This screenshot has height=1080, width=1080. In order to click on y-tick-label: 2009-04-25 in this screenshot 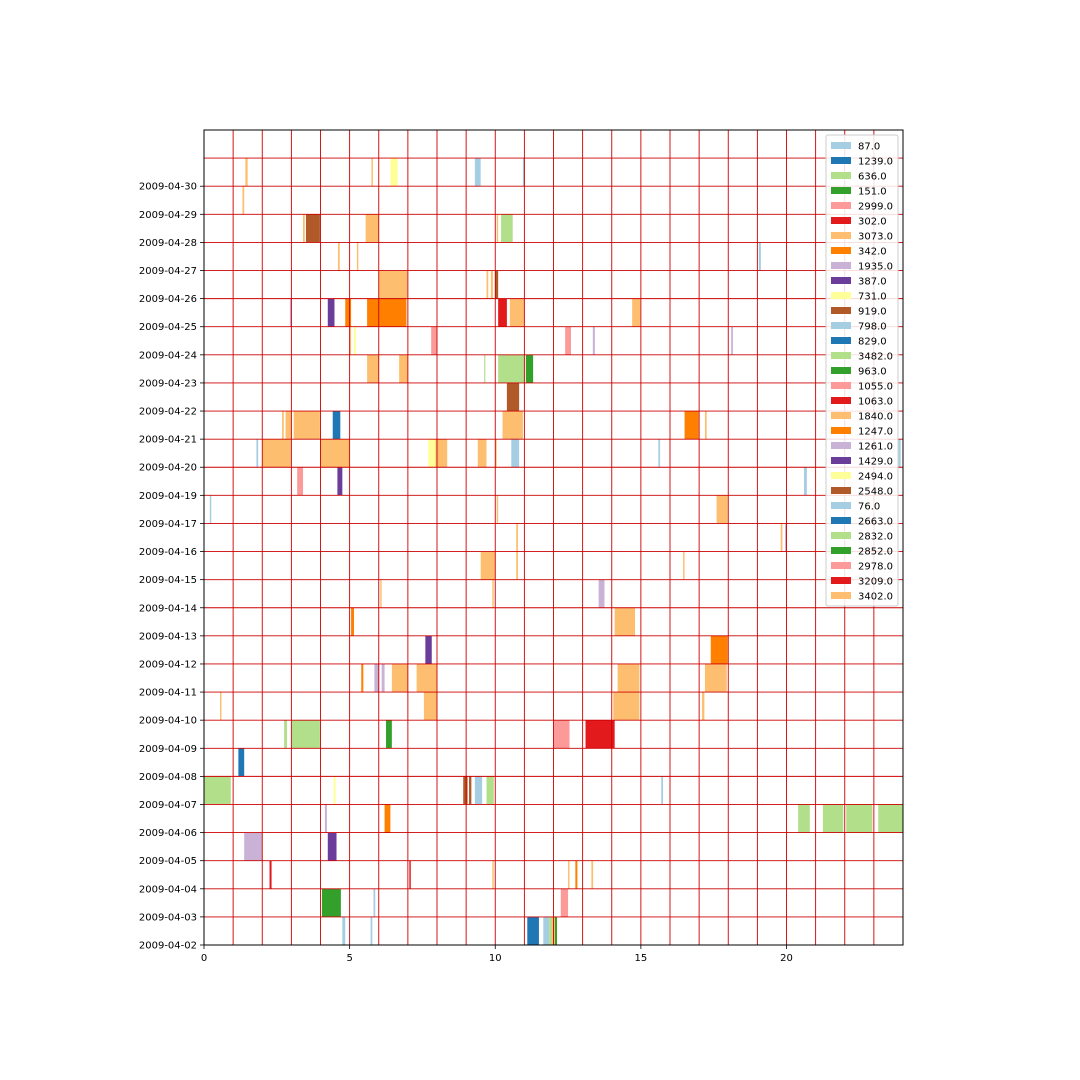, I will do `click(168, 327)`.